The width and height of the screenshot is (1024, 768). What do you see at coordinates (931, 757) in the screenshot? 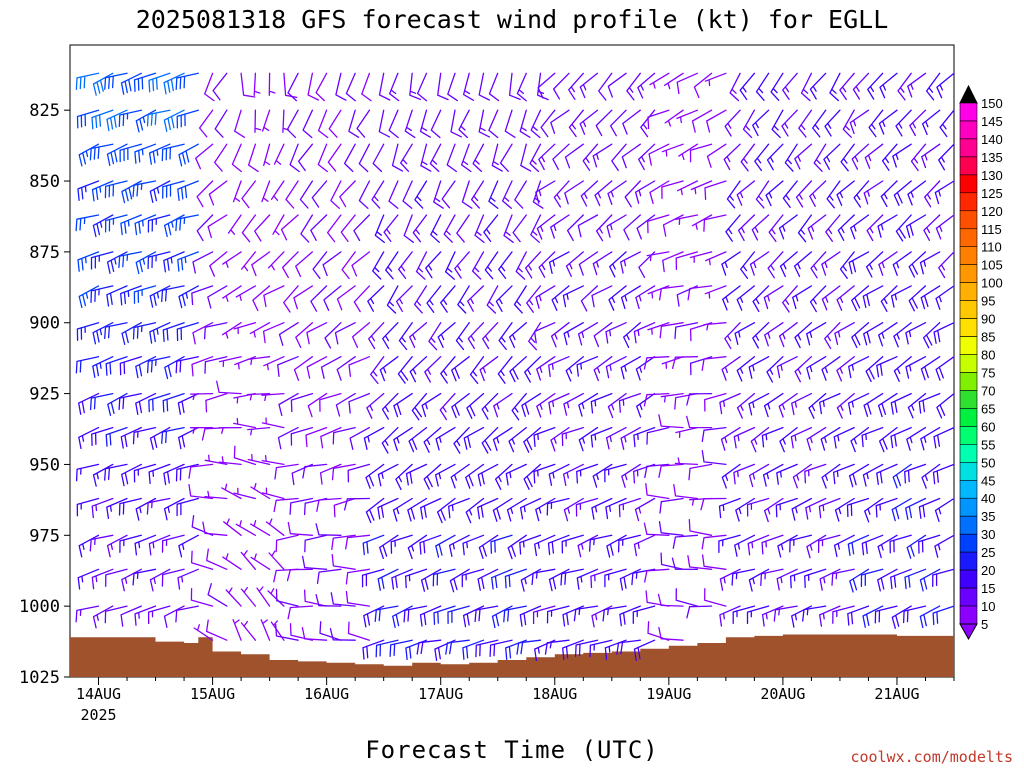
I see `credit-link: coolwx.com/modelts` at bounding box center [931, 757].